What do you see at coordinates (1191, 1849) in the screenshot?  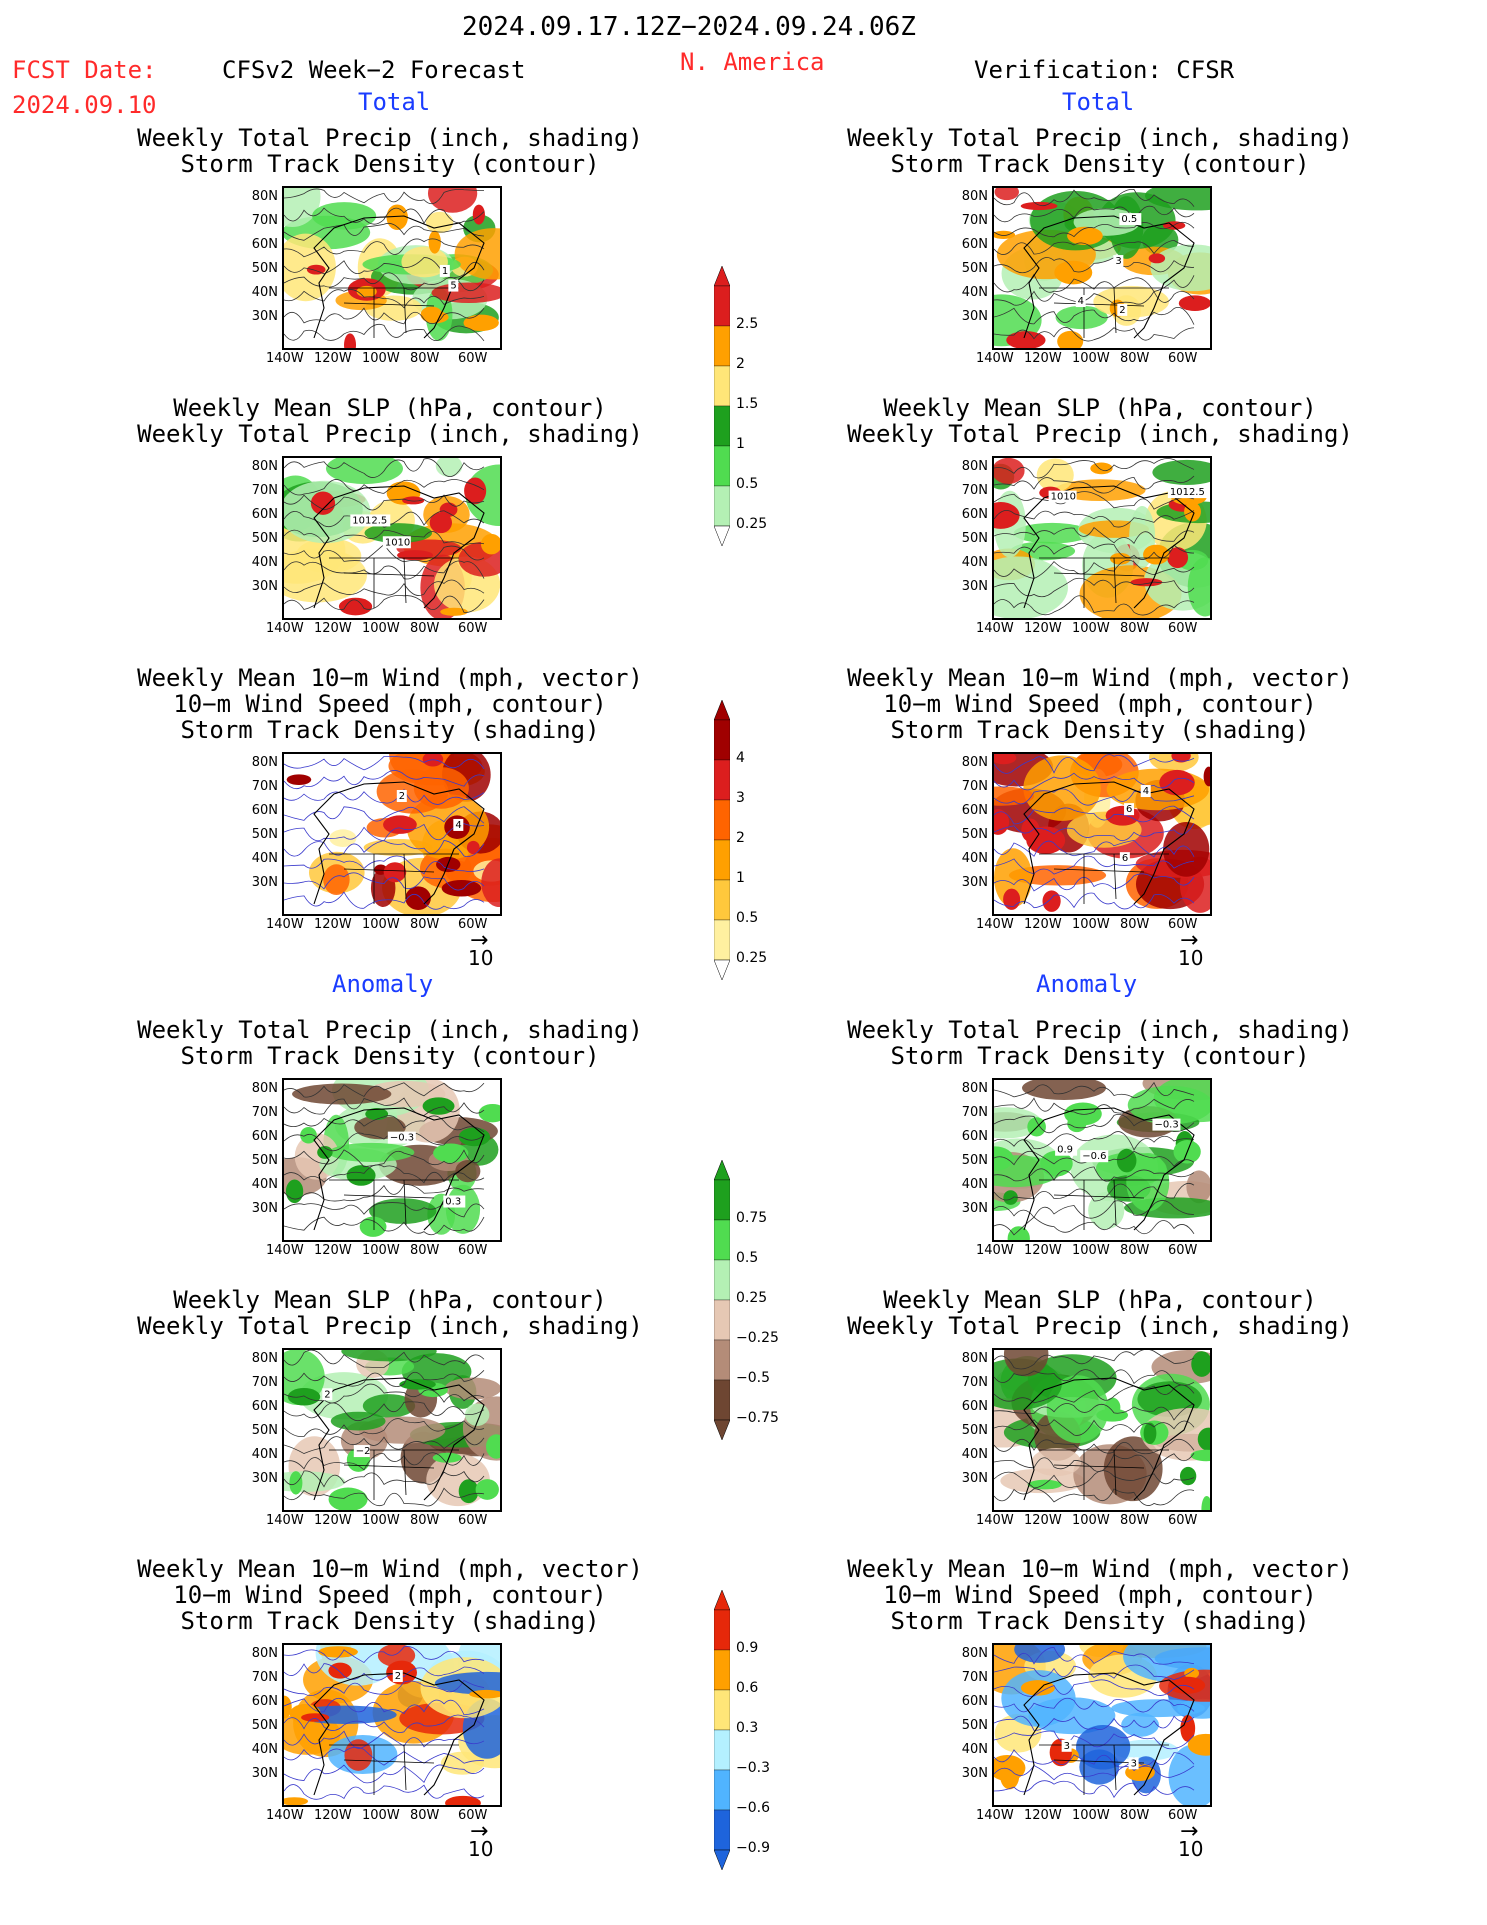 I see `vector-scale-label: 10` at bounding box center [1191, 1849].